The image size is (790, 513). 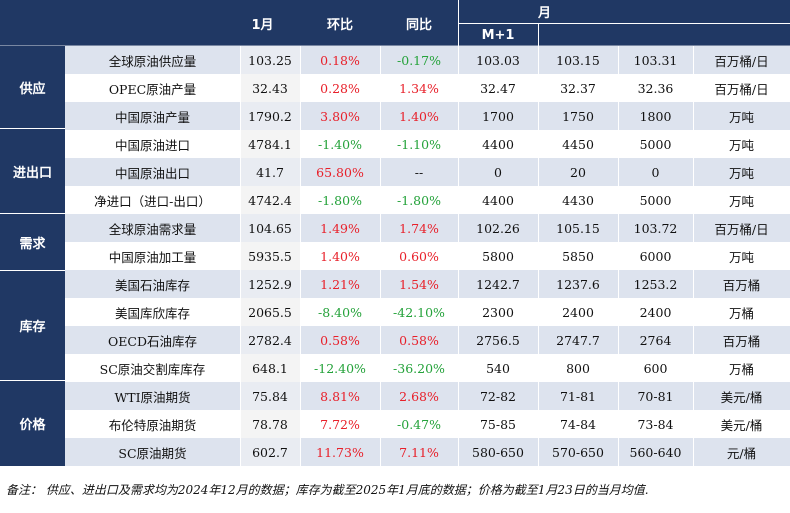 I want to click on cell-yoy: -1.80%, so click(x=419, y=200).